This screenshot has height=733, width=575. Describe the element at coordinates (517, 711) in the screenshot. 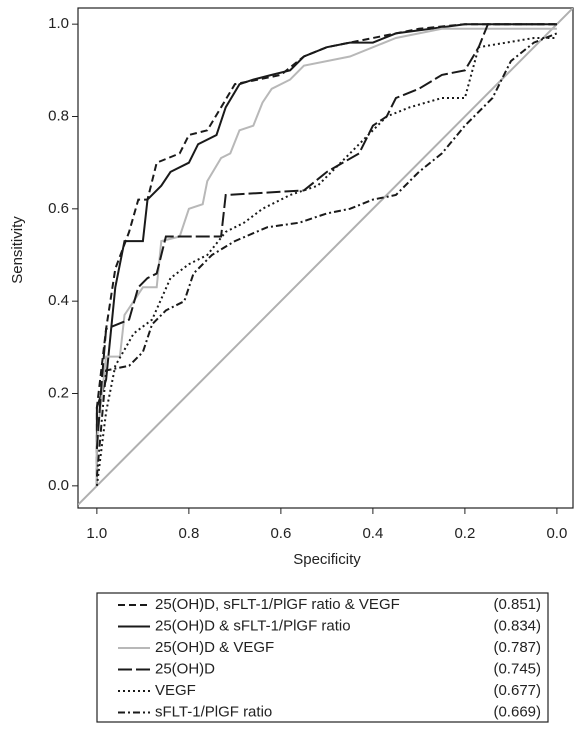

I see `legend-value: (0.669)` at that location.